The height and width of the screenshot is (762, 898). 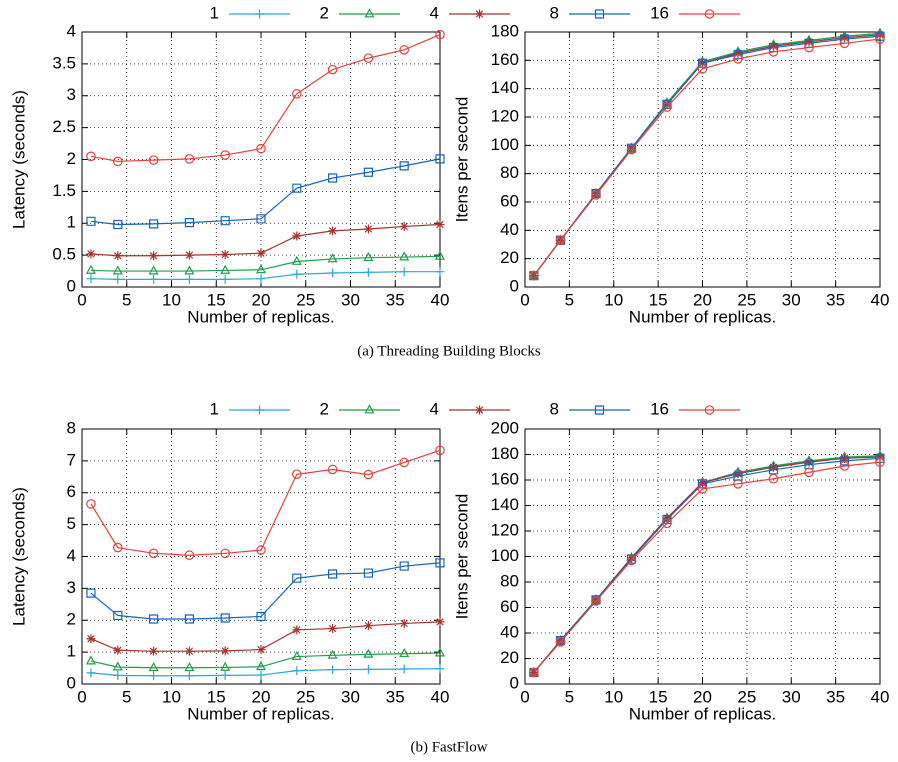 What do you see at coordinates (64, 190) in the screenshot?
I see `y-tick-label: 1.5` at bounding box center [64, 190].